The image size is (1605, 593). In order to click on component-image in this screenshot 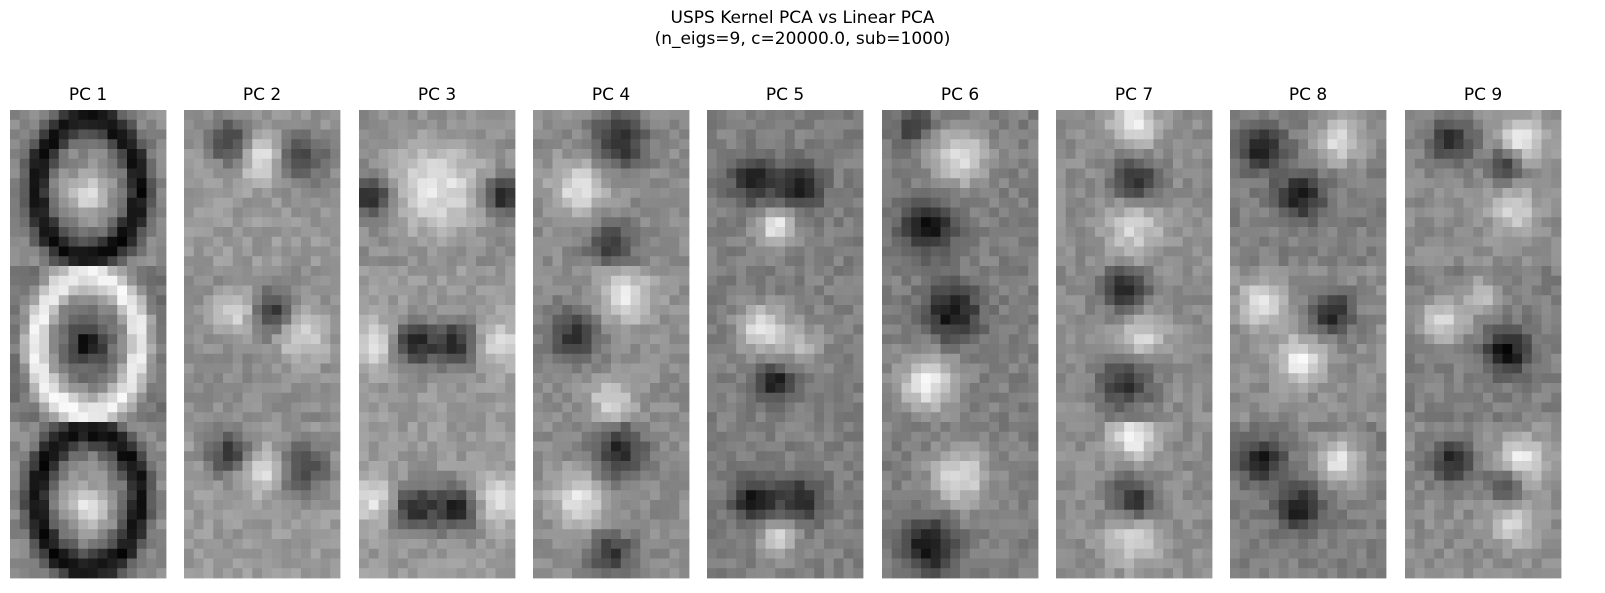, I will do `click(785, 344)`.